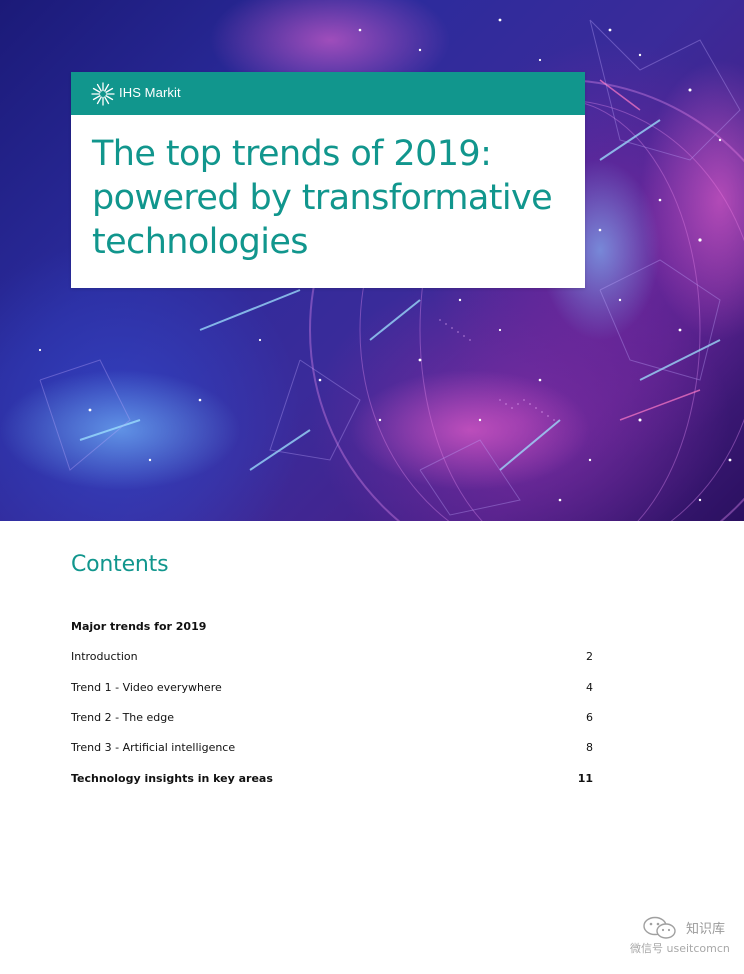  Describe the element at coordinates (706, 929) in the screenshot. I see `watermark-brand: 知识库` at that location.